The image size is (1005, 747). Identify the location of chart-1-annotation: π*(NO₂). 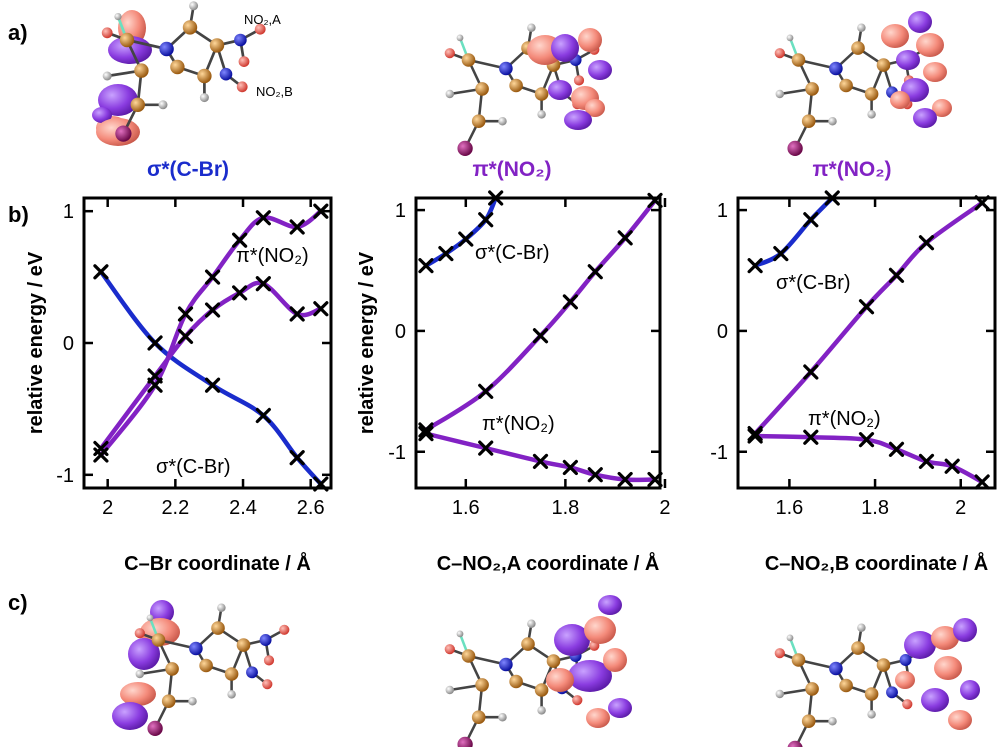
(272, 256).